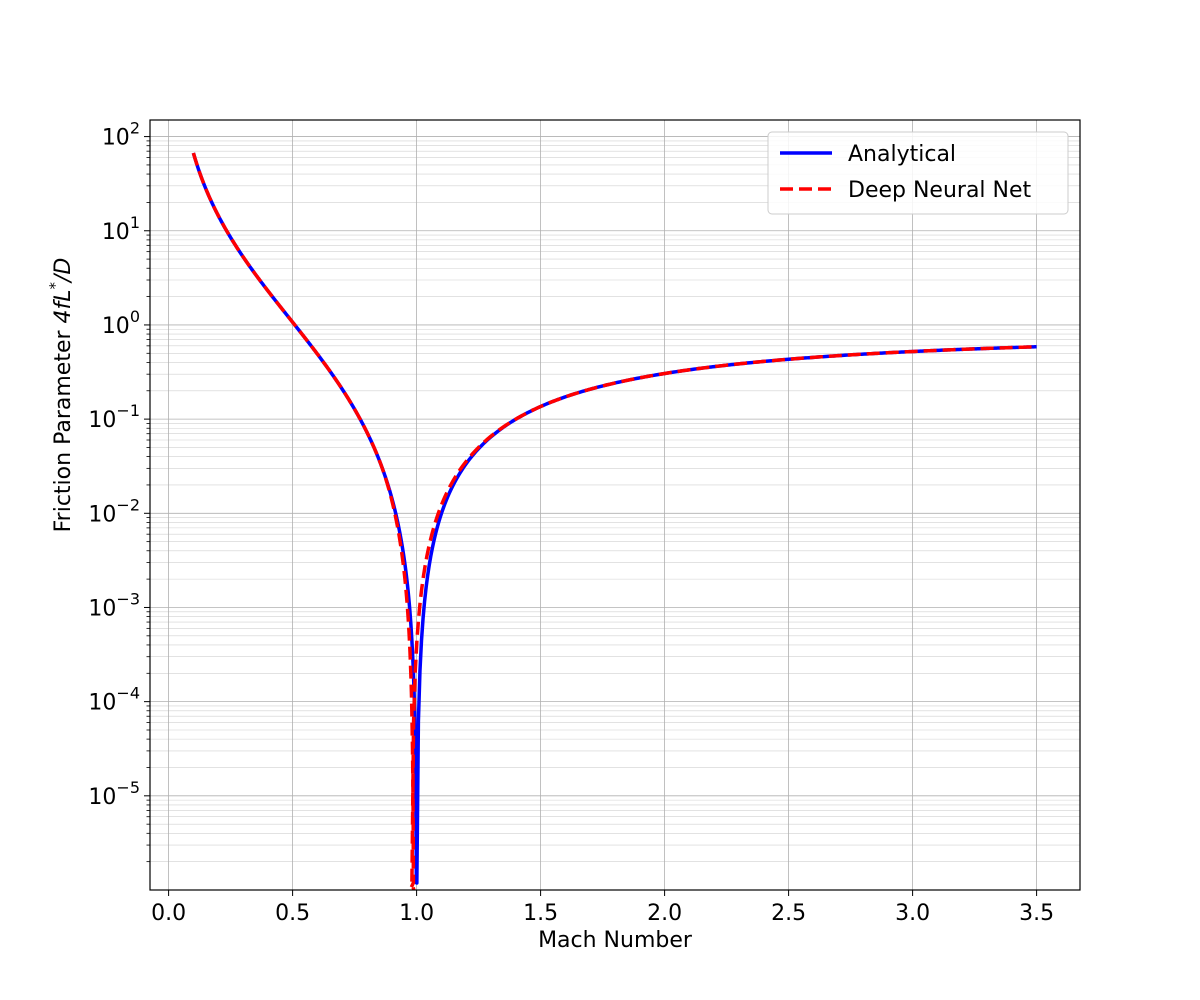  What do you see at coordinates (63, 306) in the screenshot?
I see `y-axis-label-math: 4fL` at bounding box center [63, 306].